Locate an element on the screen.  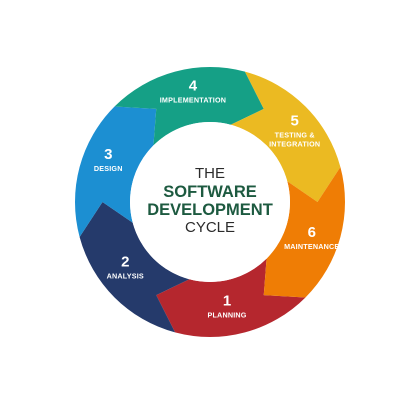
stage-label: ANALYSIS is located at coordinates (125, 276).